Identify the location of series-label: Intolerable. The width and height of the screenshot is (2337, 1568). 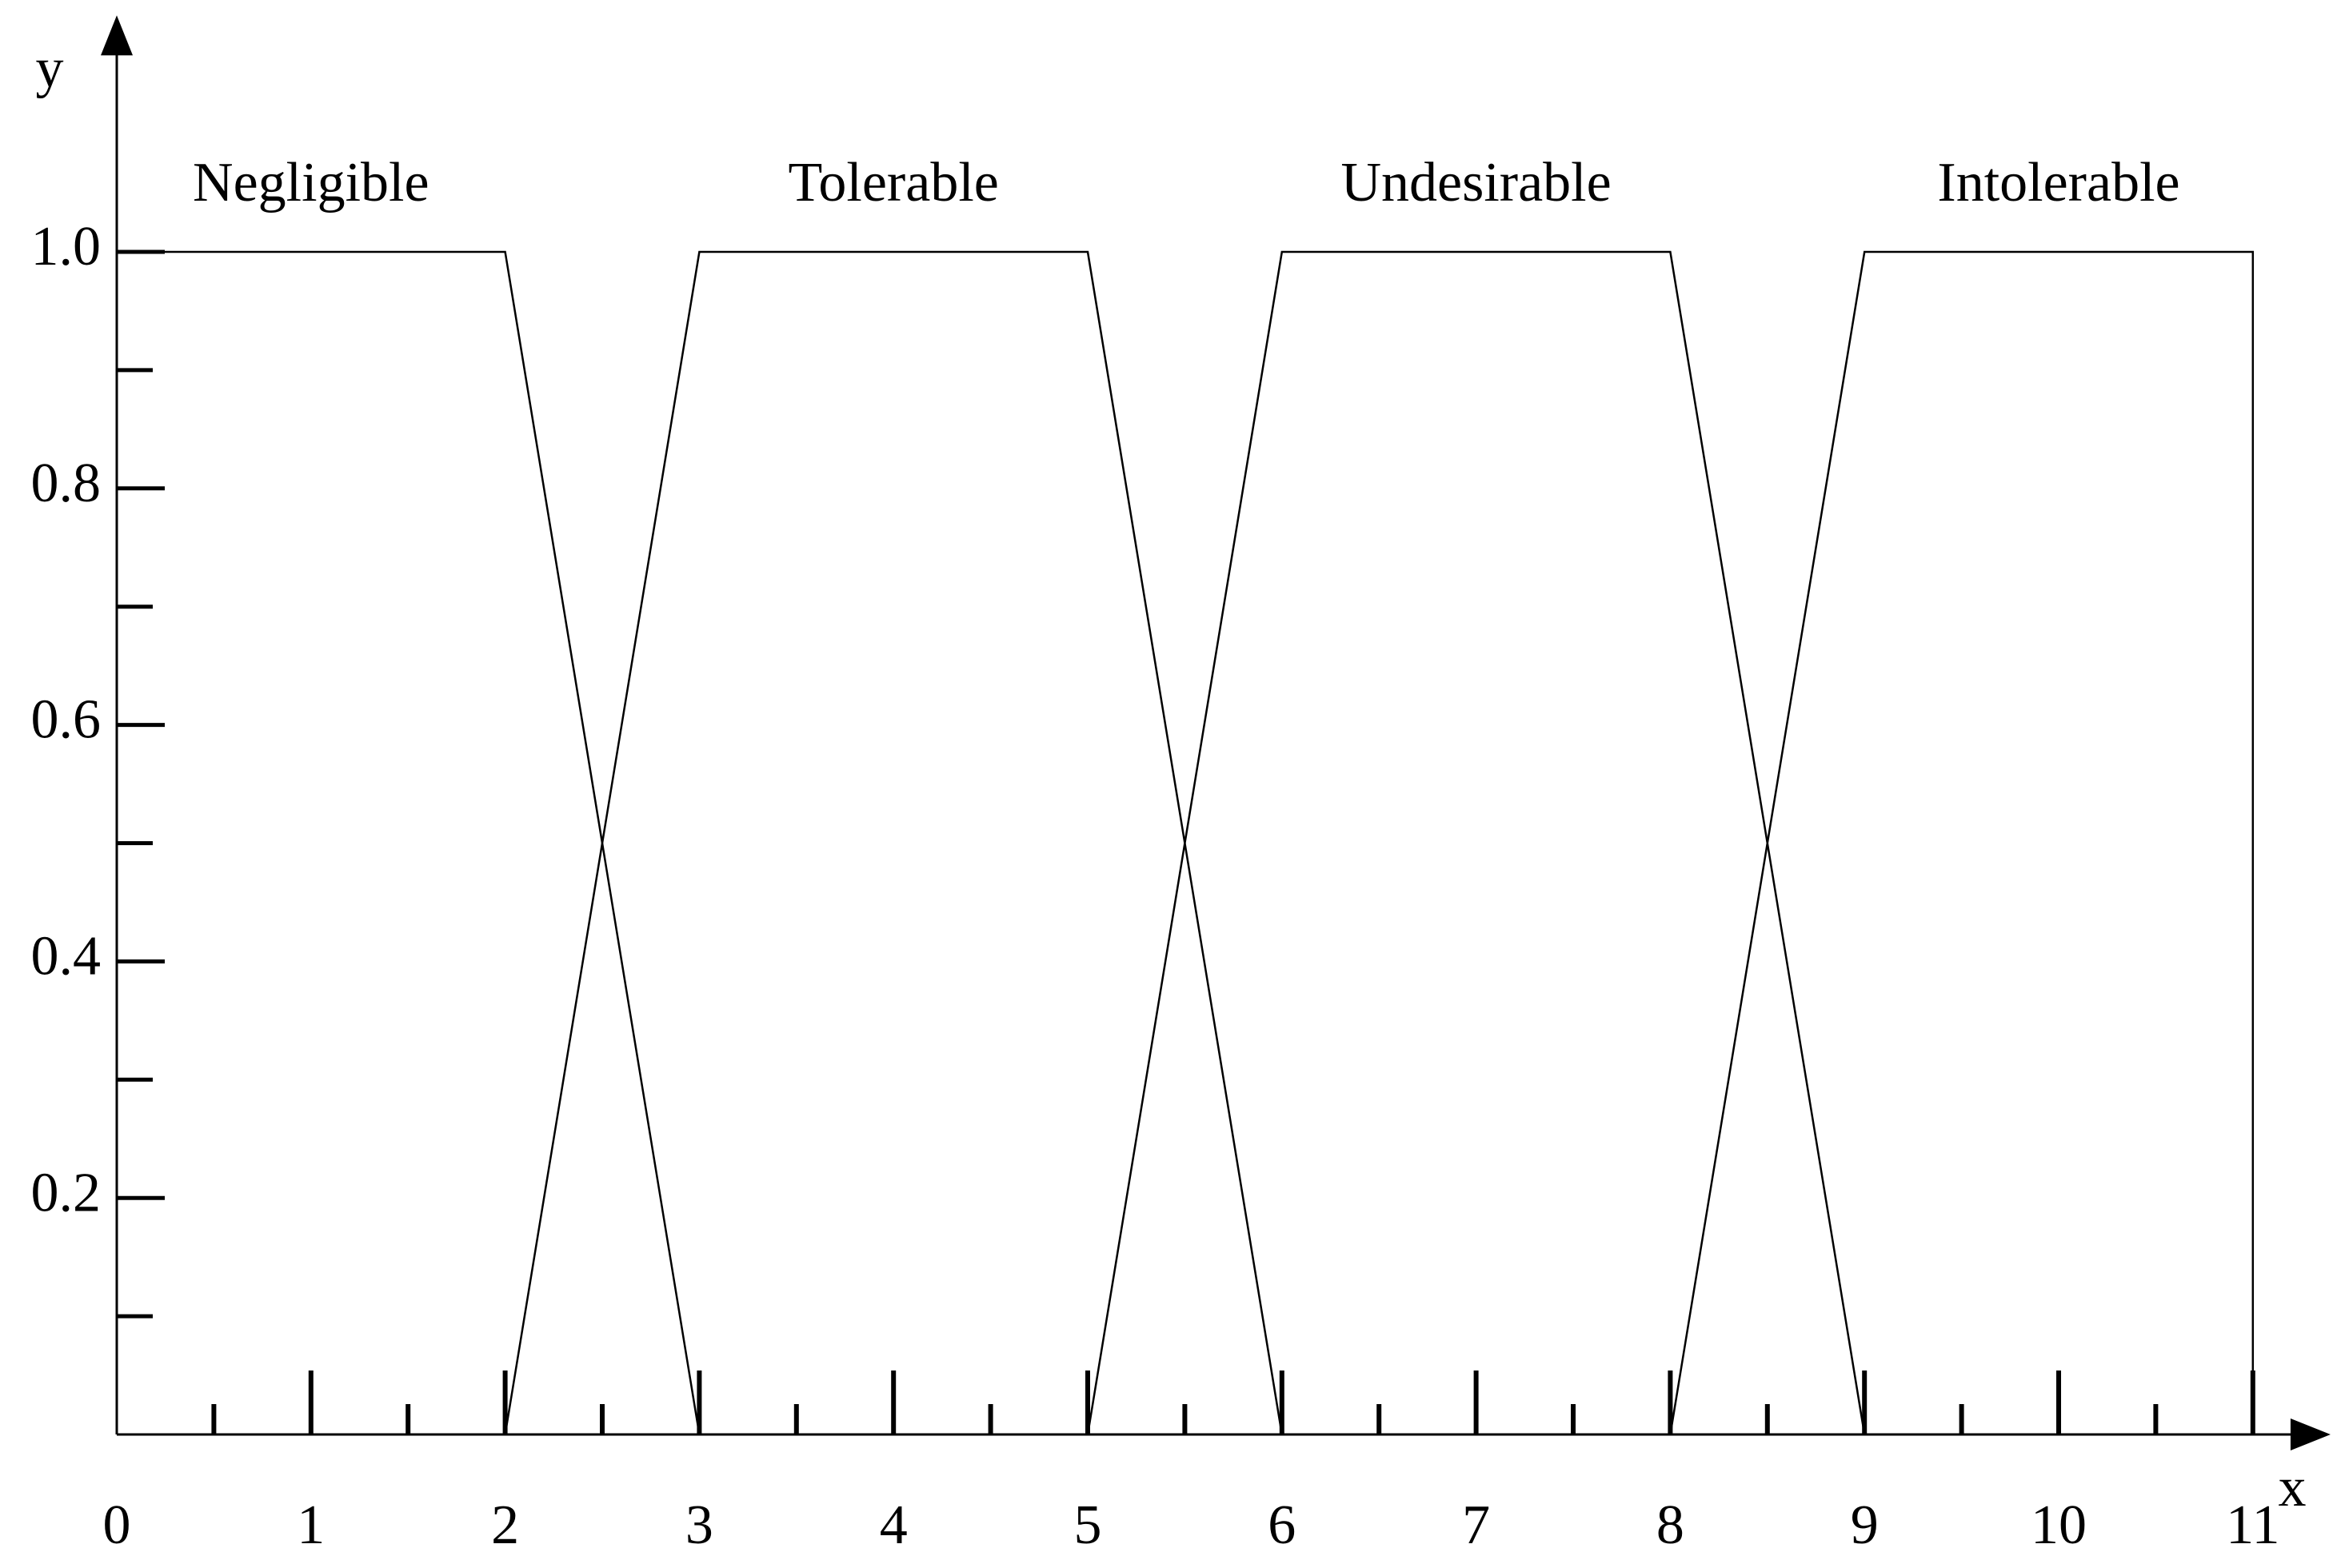
(2058, 183).